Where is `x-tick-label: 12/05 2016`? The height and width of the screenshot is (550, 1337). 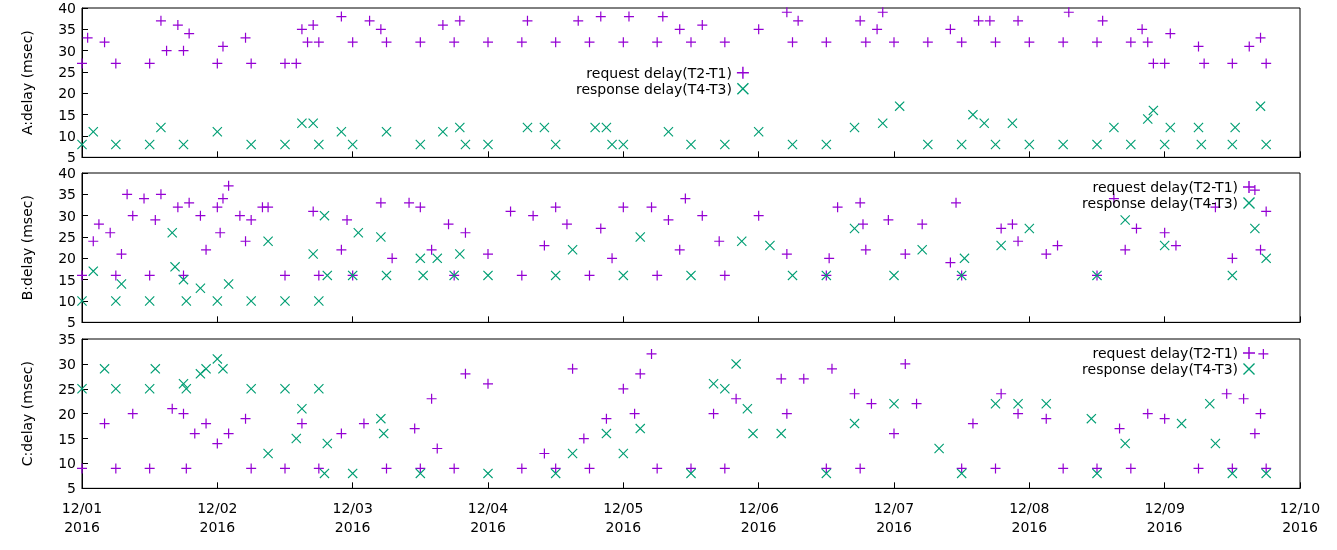
x-tick-label: 12/05 2016 is located at coordinates (623, 517).